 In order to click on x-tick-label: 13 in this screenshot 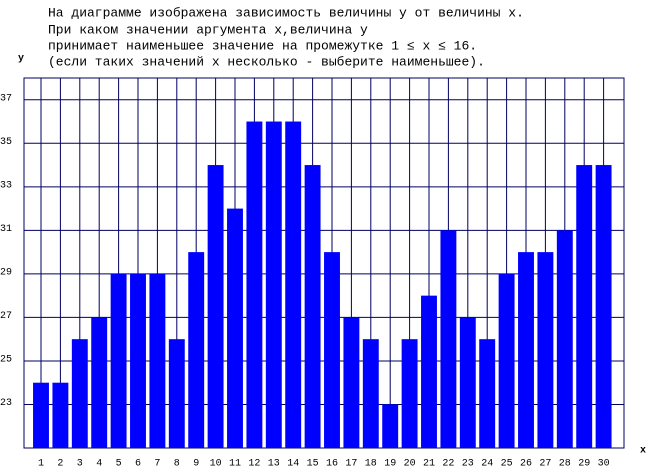, I will do `click(274, 464)`.